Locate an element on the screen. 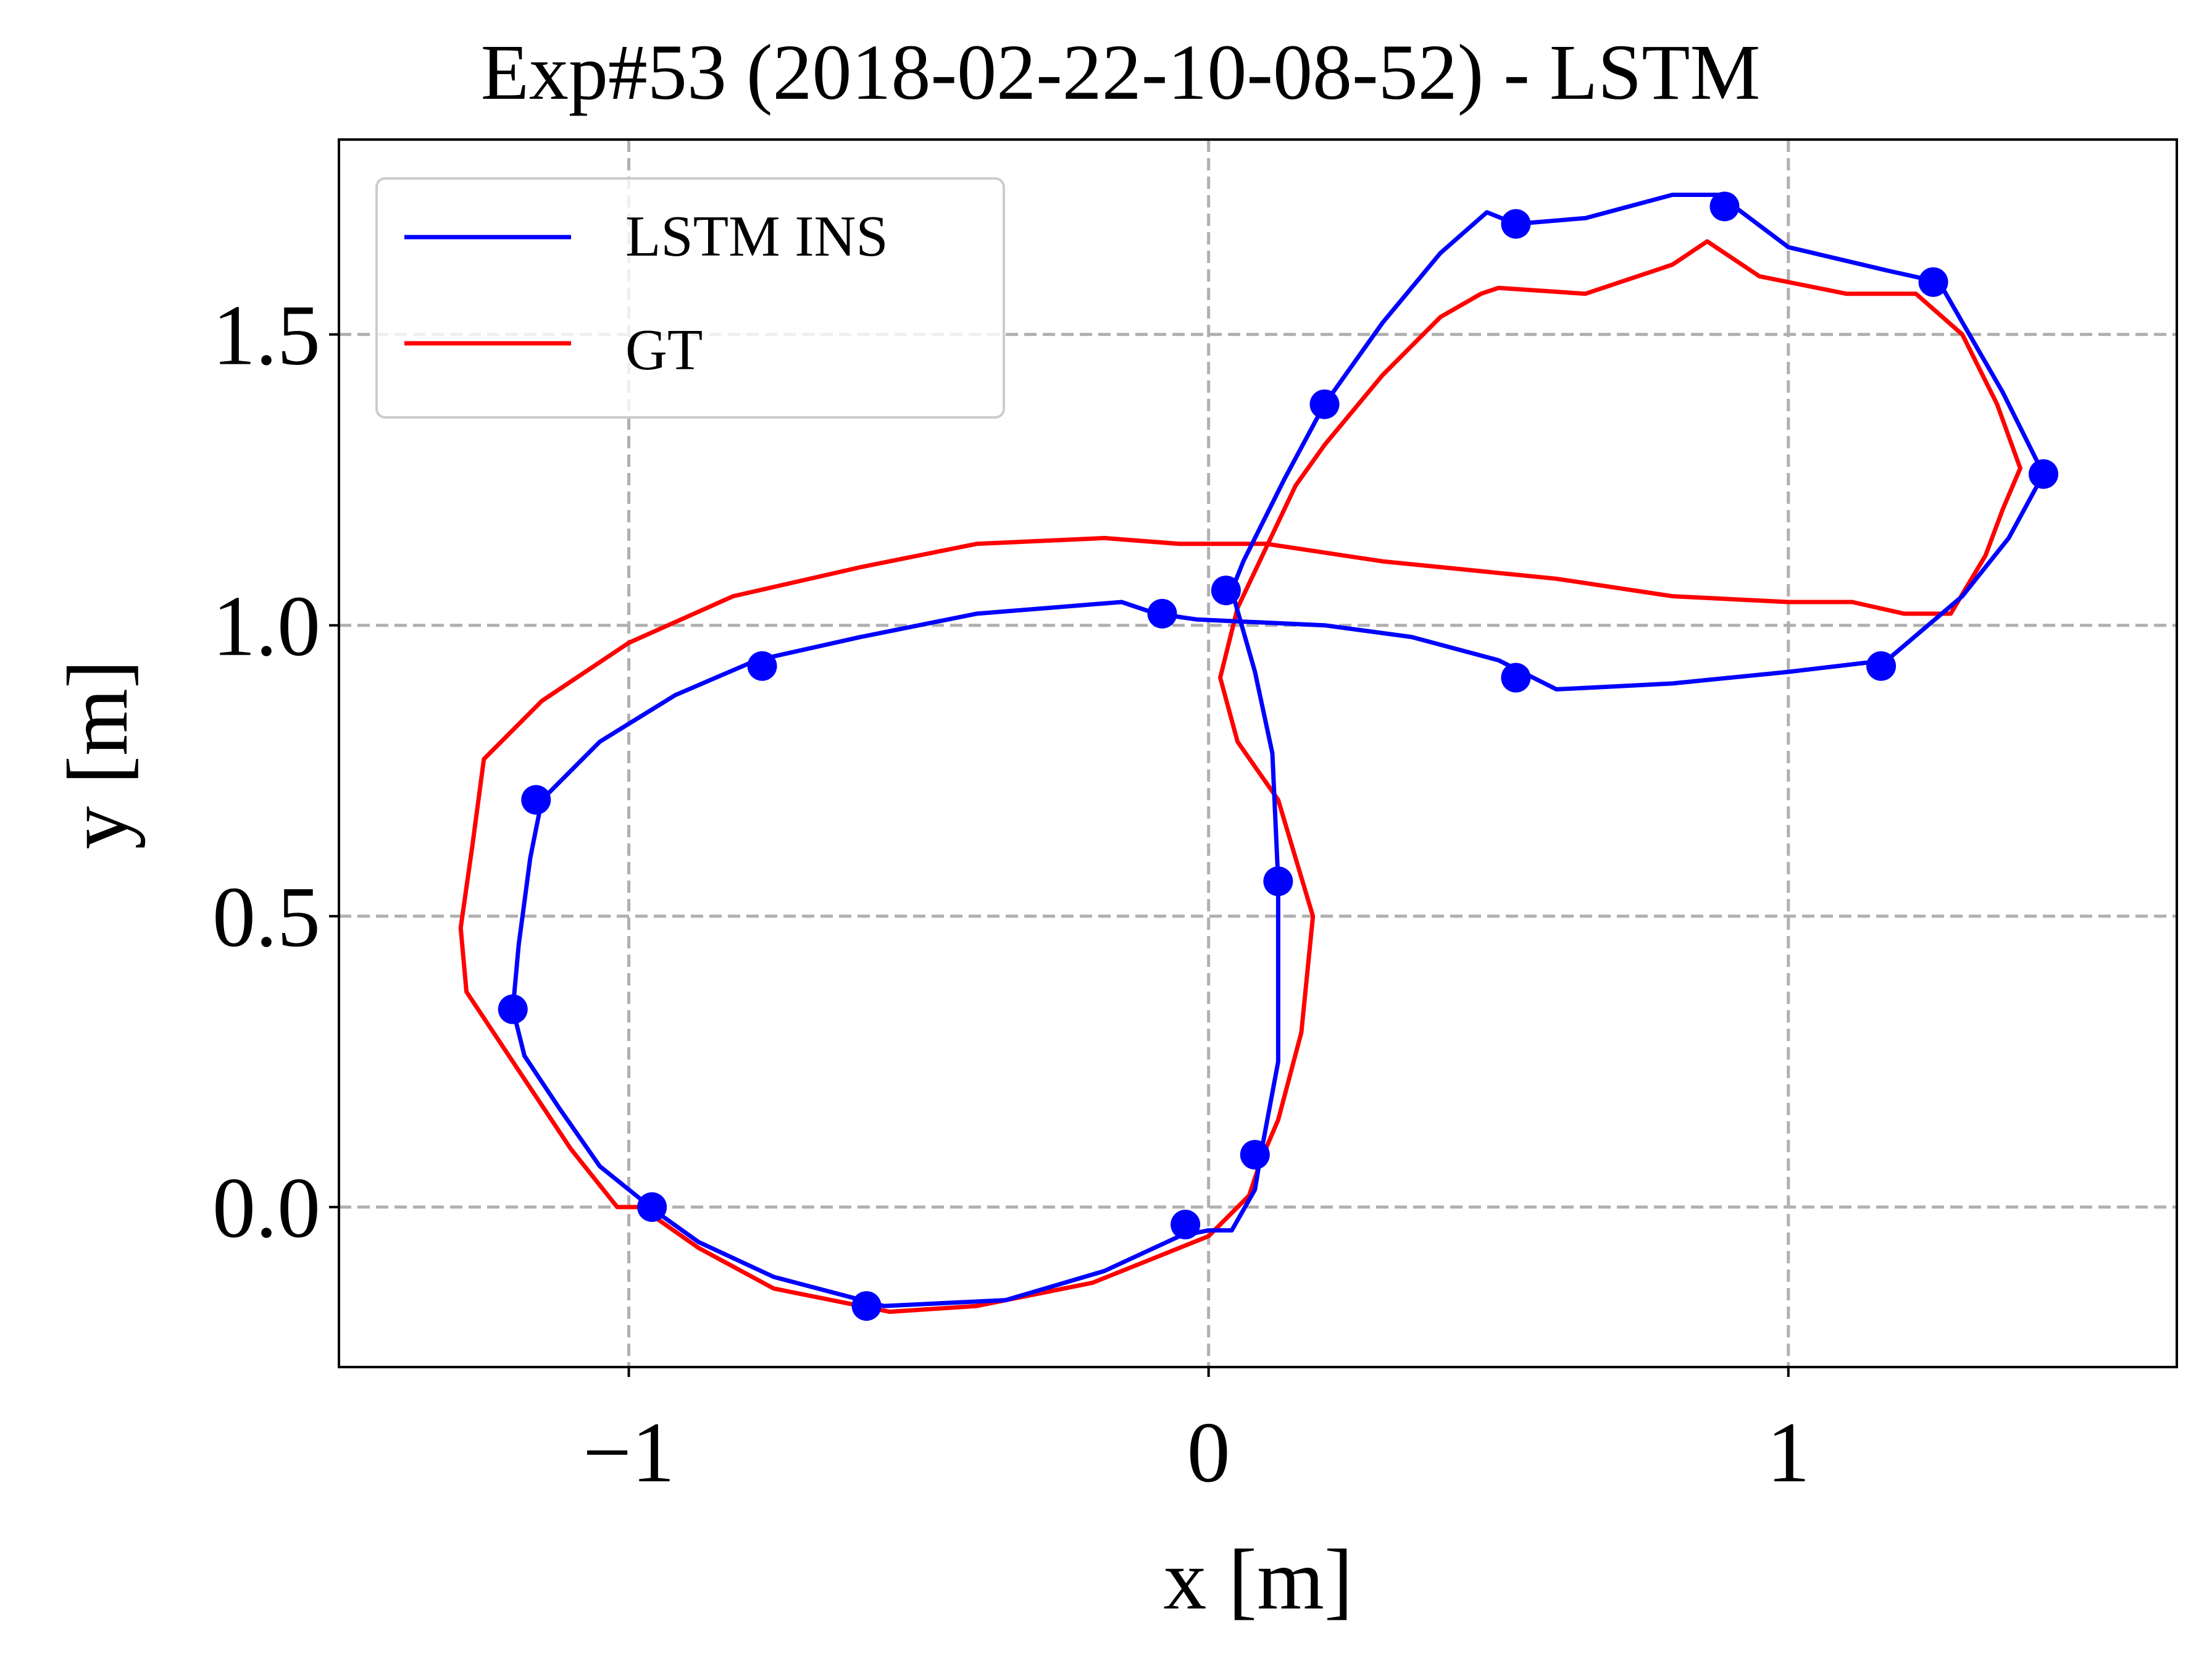  legend-label-lstm-ins: LSTM INS is located at coordinates (756, 237).